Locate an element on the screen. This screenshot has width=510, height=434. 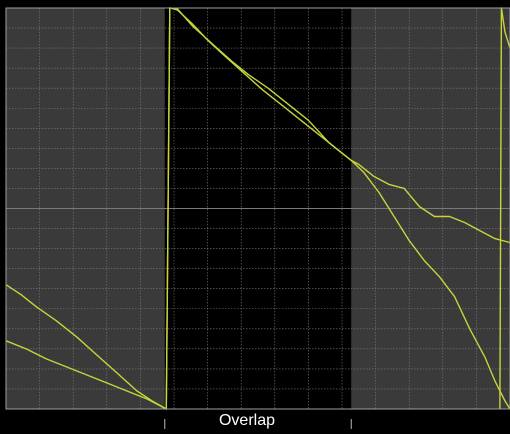
overlap-label: Overlap is located at coordinates (247, 420).